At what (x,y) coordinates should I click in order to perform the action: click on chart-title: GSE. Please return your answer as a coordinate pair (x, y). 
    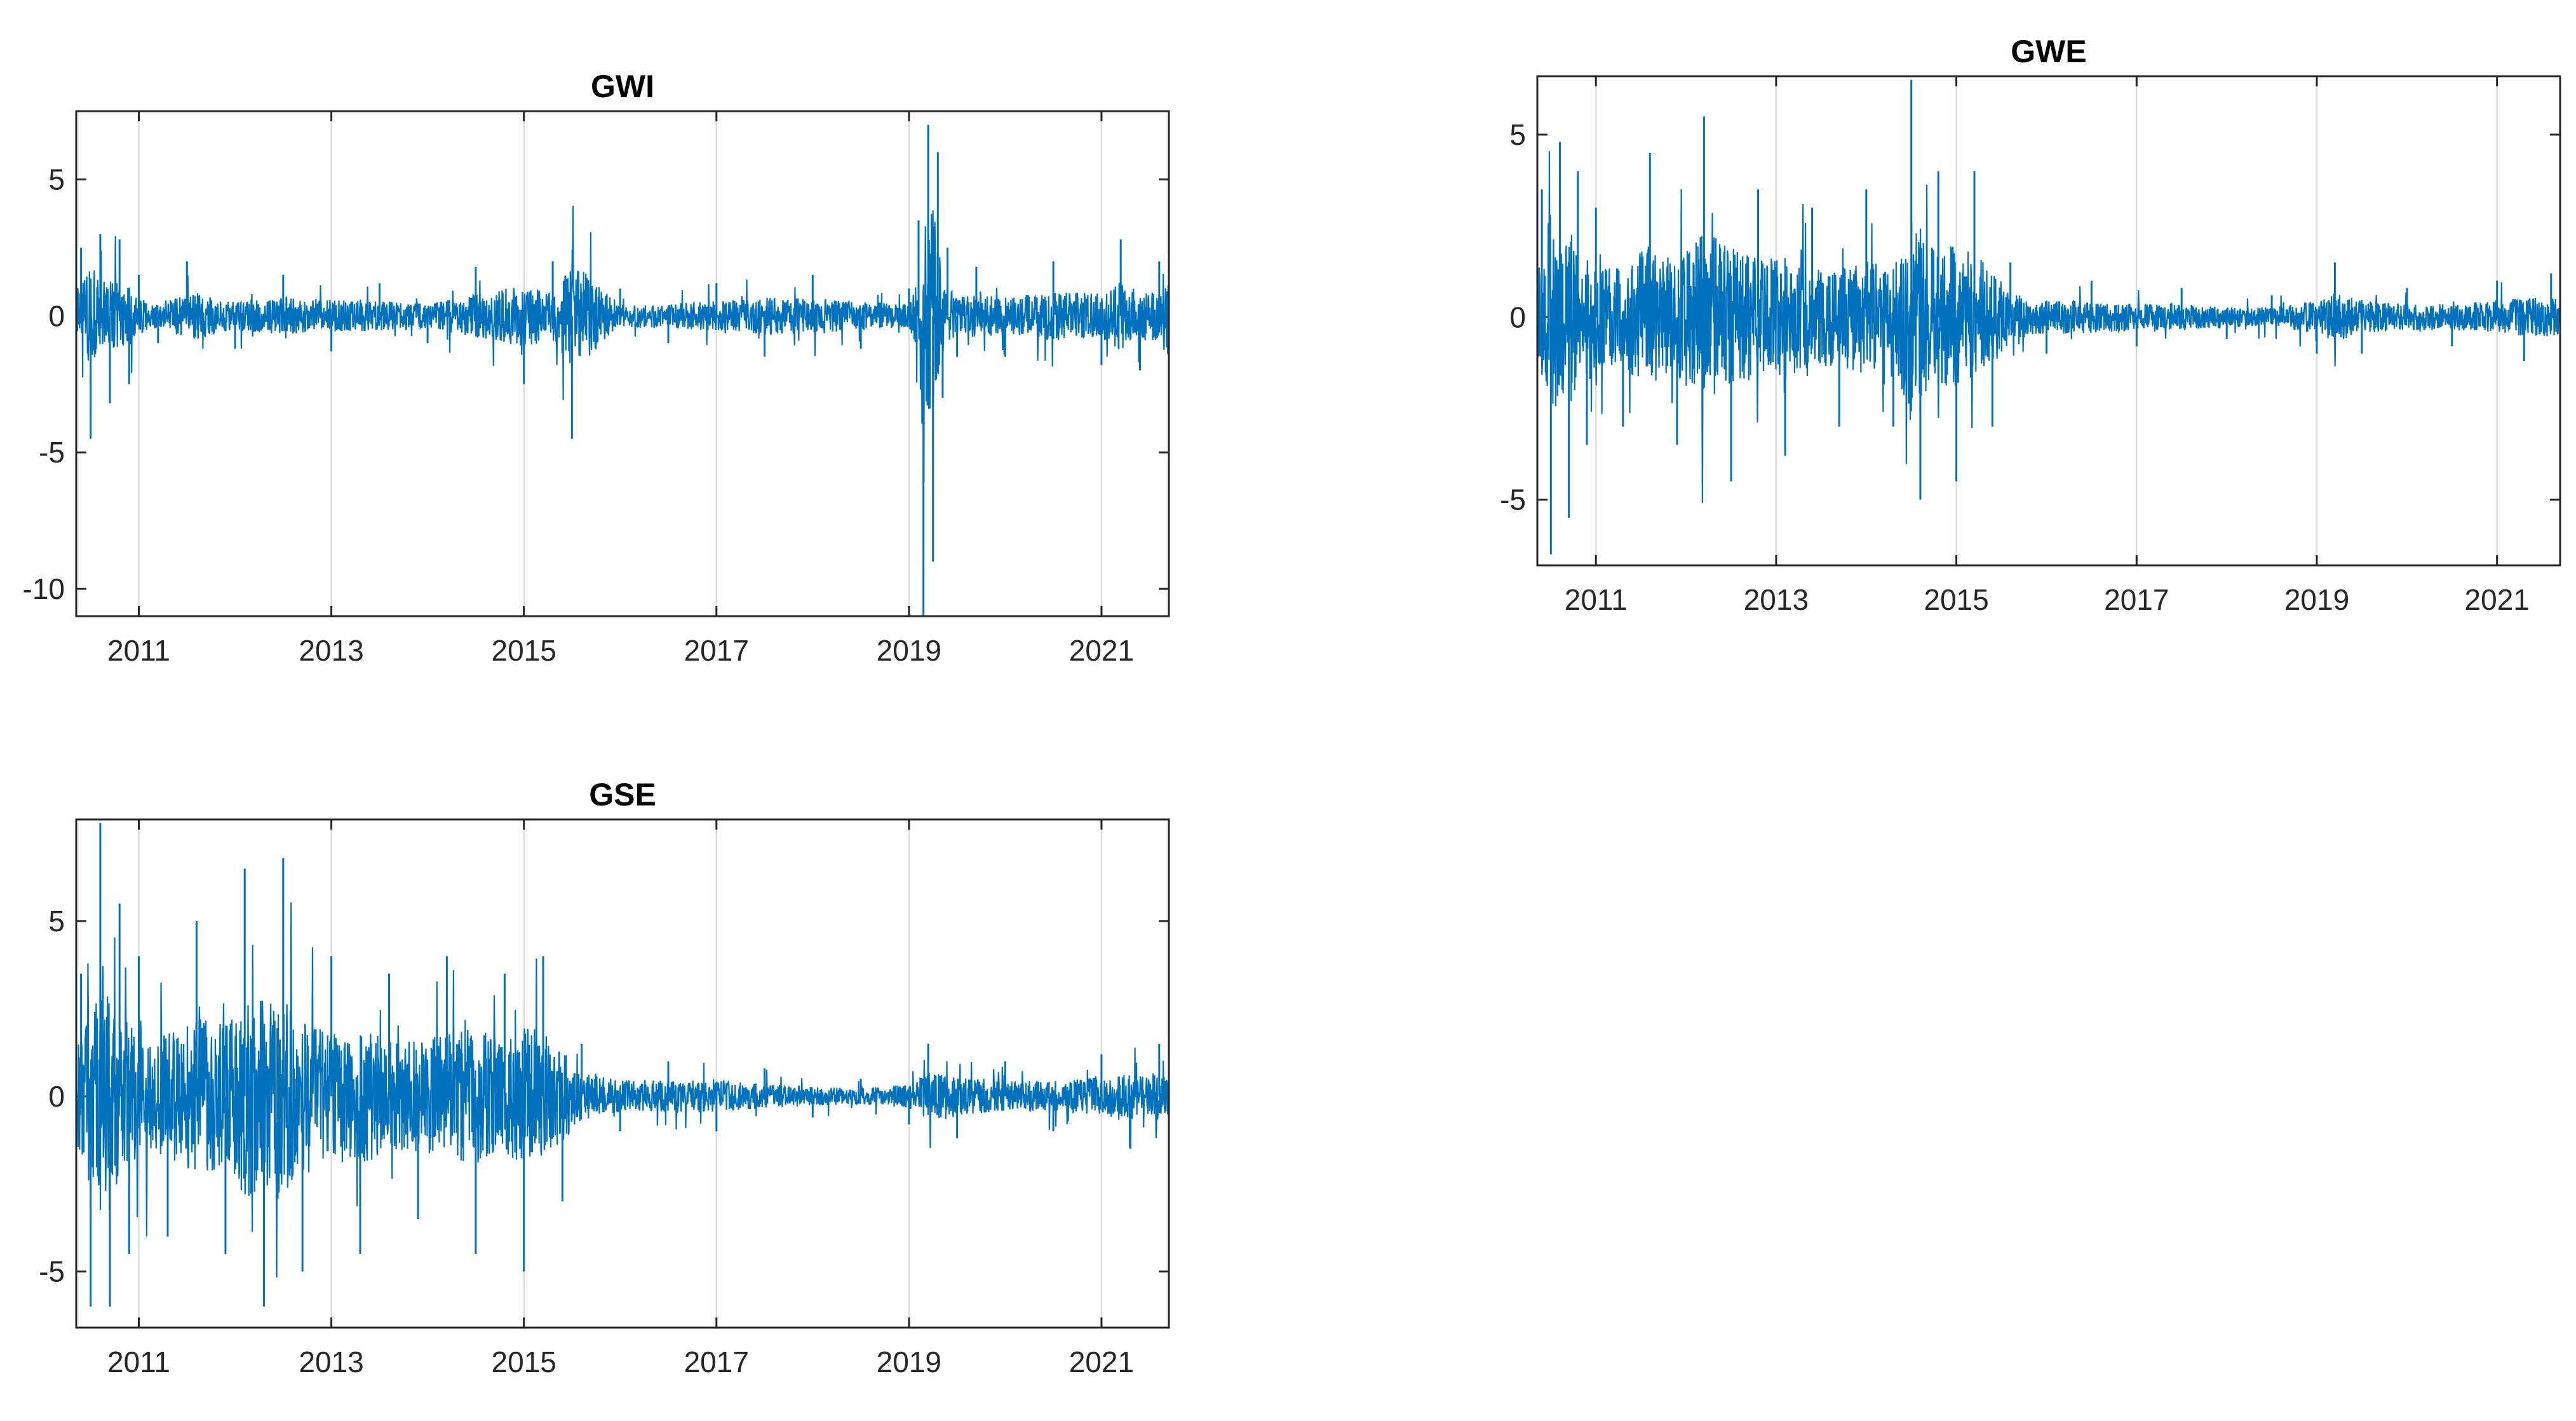
    Looking at the image, I should click on (622, 794).